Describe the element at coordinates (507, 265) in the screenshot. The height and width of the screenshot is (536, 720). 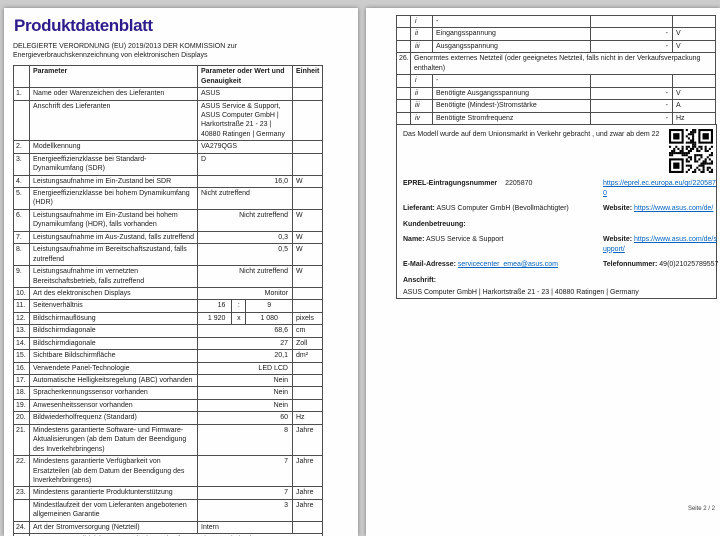
I see `email-link: servicecenter_emea@asus.com` at that location.